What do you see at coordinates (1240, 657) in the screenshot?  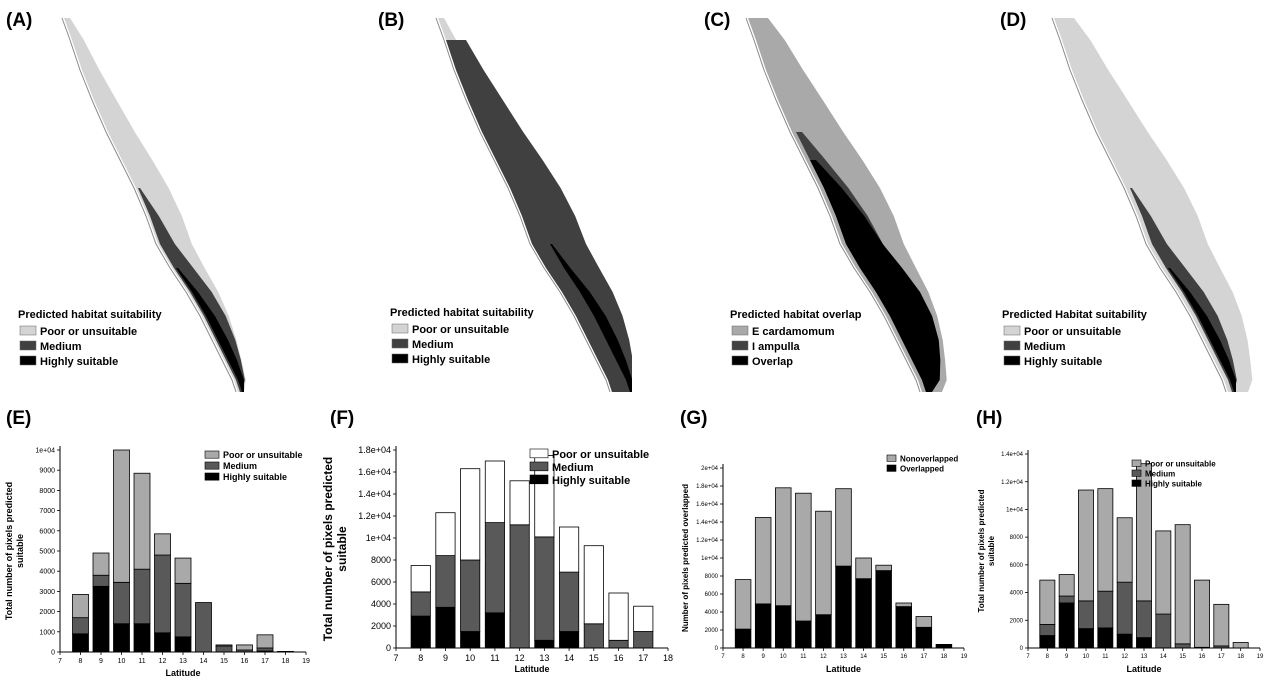 I see `x-tick-label: 18` at bounding box center [1240, 657].